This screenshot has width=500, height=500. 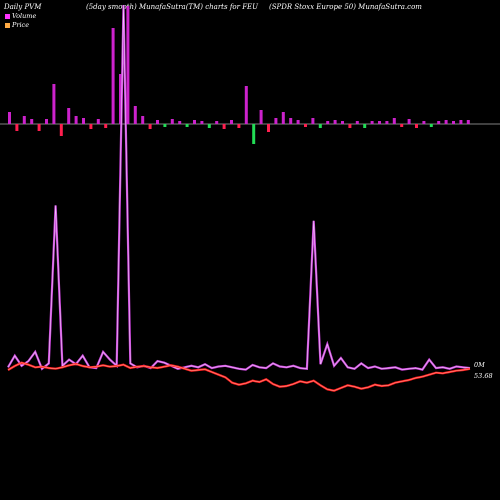 I want to click on legend-item-volume: Volume, so click(x=20, y=16).